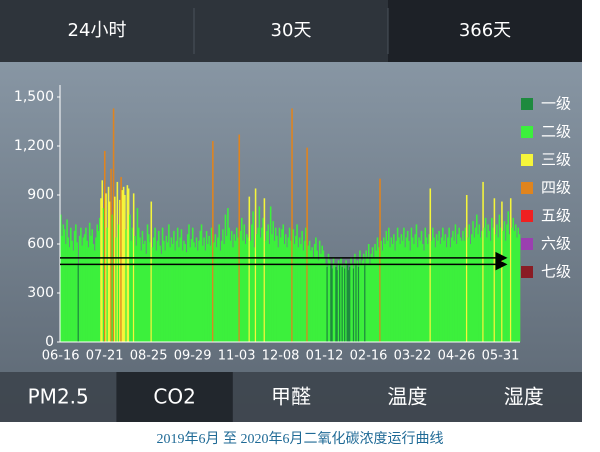  I want to click on x-tick-label: 12-08, so click(281, 356).